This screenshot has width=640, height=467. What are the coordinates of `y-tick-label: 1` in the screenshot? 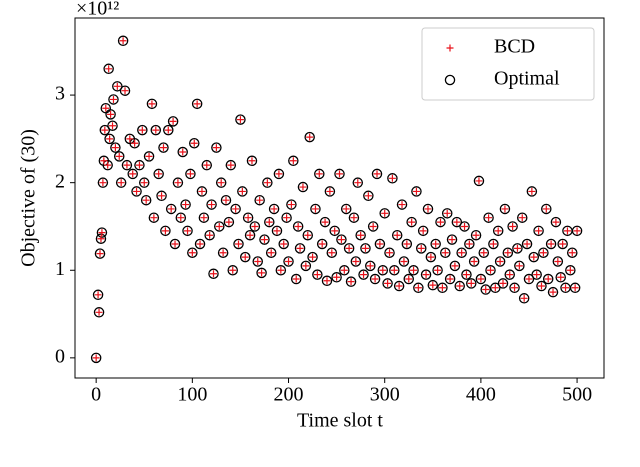 It's located at (60, 269).